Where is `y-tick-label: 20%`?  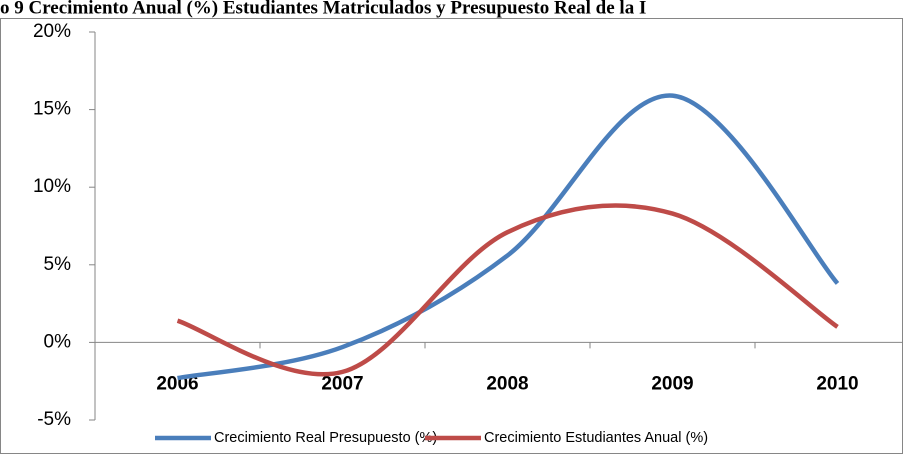 y-tick-label: 20% is located at coordinates (52, 31).